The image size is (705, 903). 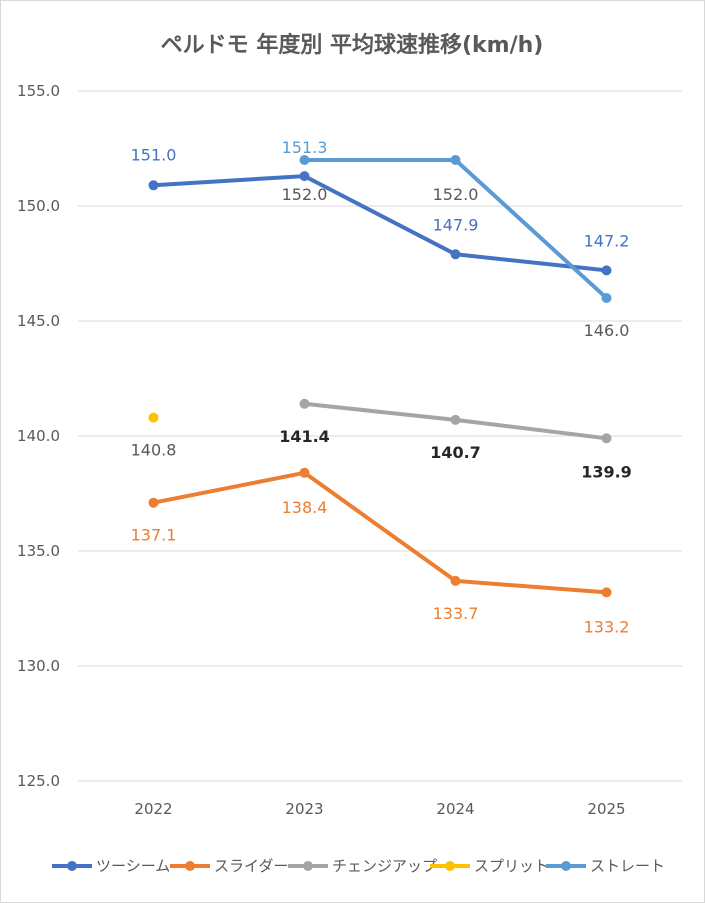 What do you see at coordinates (38, 206) in the screenshot?
I see `y-tick-label: 150.0` at bounding box center [38, 206].